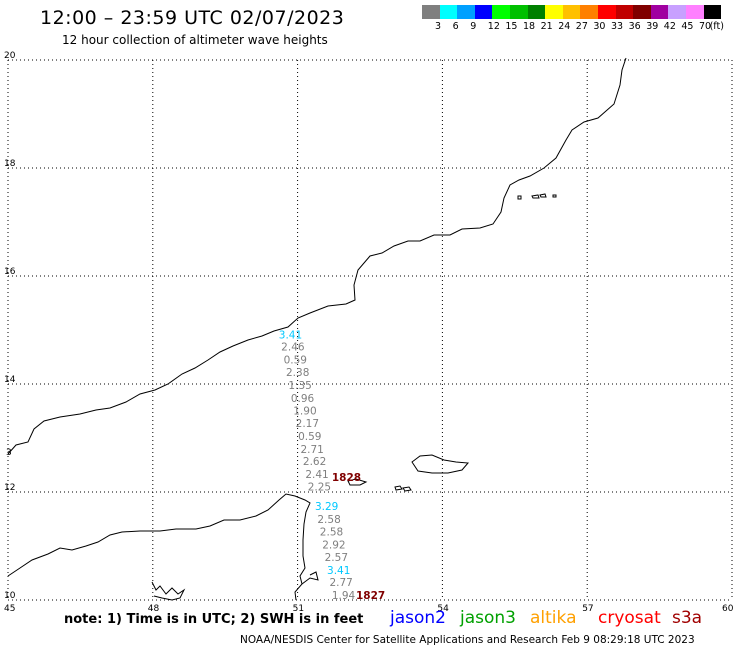 This screenshot has height=650, width=740. Describe the element at coordinates (314, 462) in the screenshot. I see `wave-height-value: 2.62` at that location.